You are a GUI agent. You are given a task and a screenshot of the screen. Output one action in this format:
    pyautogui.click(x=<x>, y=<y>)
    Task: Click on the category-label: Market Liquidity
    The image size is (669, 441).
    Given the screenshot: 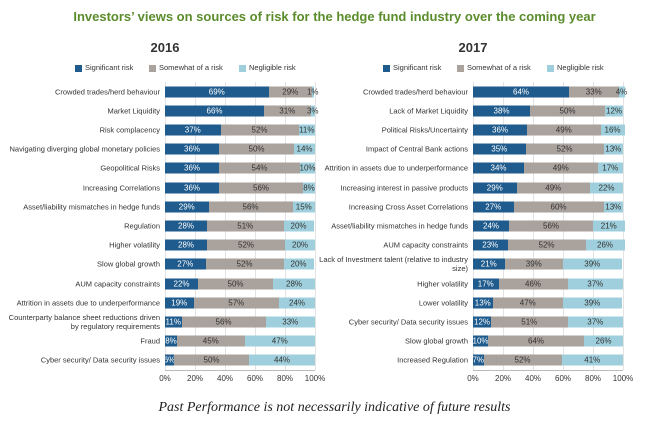 What is the action you would take?
    pyautogui.click(x=133, y=111)
    